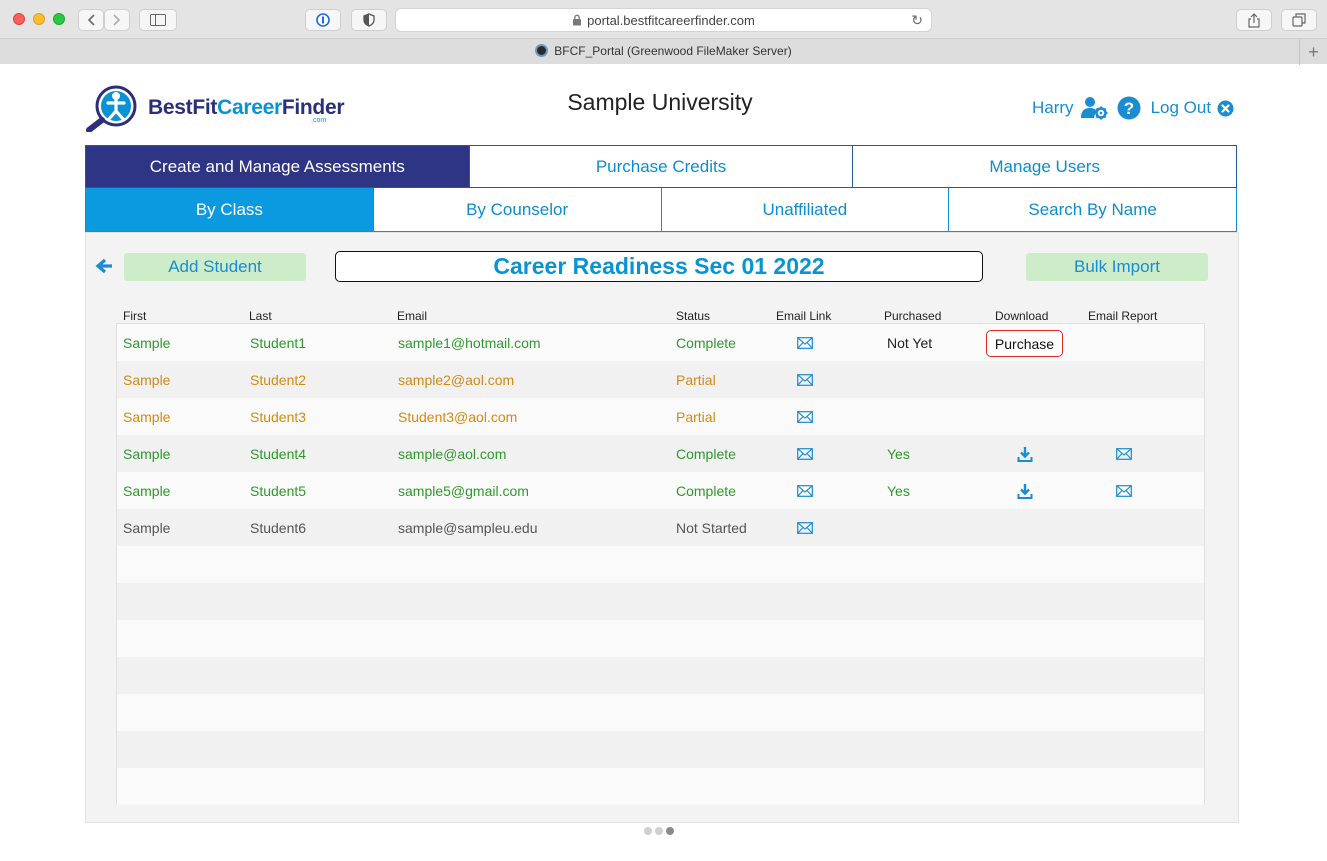  What do you see at coordinates (516, 209) in the screenshot?
I see `tab-by-counselor: By Counselor` at bounding box center [516, 209].